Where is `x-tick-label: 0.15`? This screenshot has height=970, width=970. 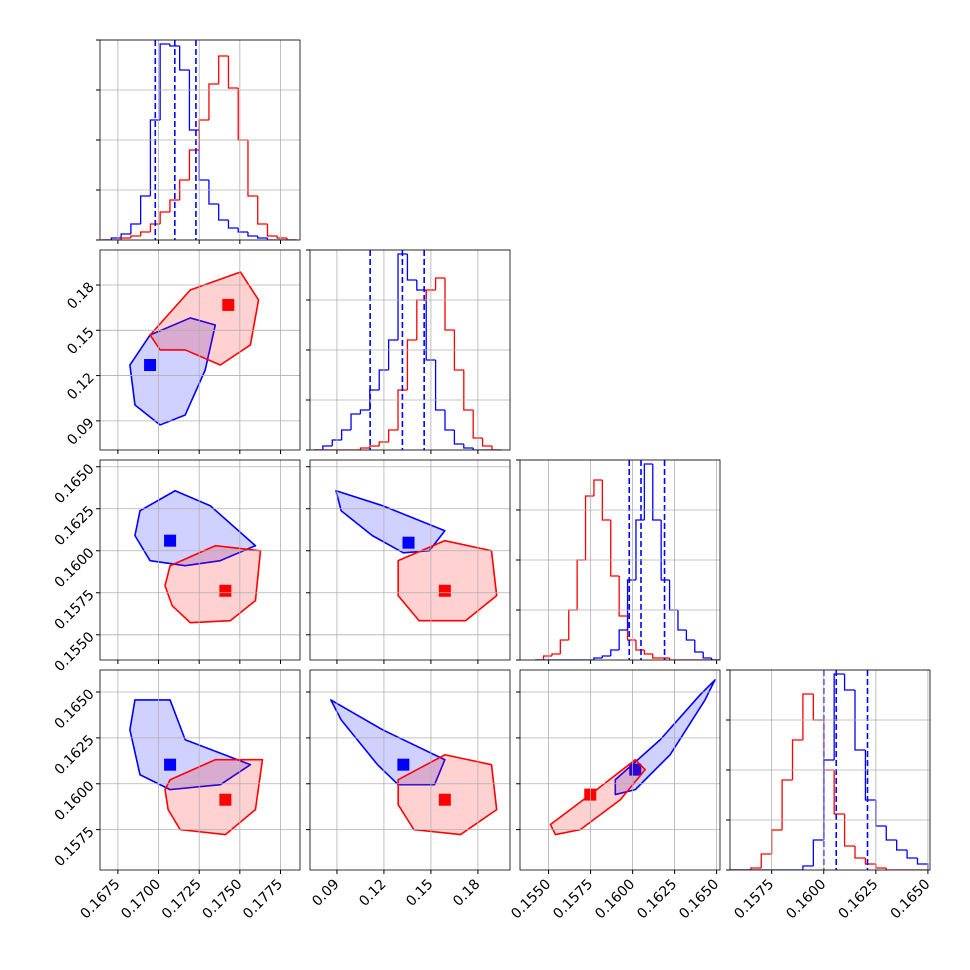 x-tick-label: 0.15 is located at coordinates (419, 892).